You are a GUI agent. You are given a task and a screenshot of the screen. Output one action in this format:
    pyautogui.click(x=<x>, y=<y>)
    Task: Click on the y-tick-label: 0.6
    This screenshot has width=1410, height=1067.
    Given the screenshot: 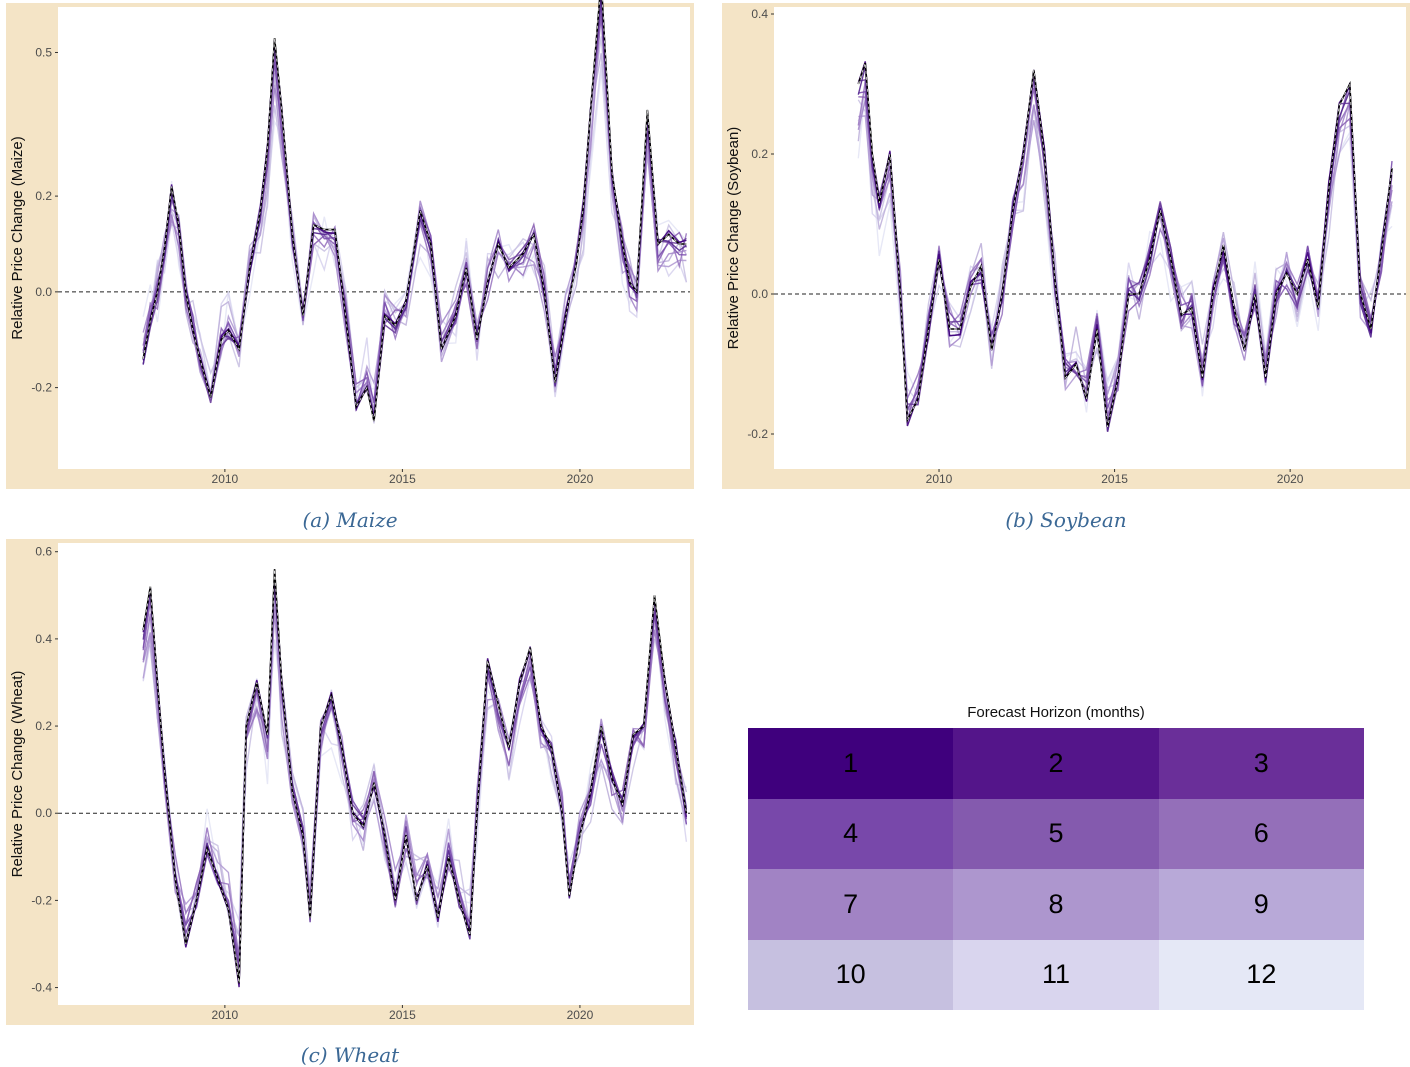 What is the action you would take?
    pyautogui.click(x=43, y=552)
    